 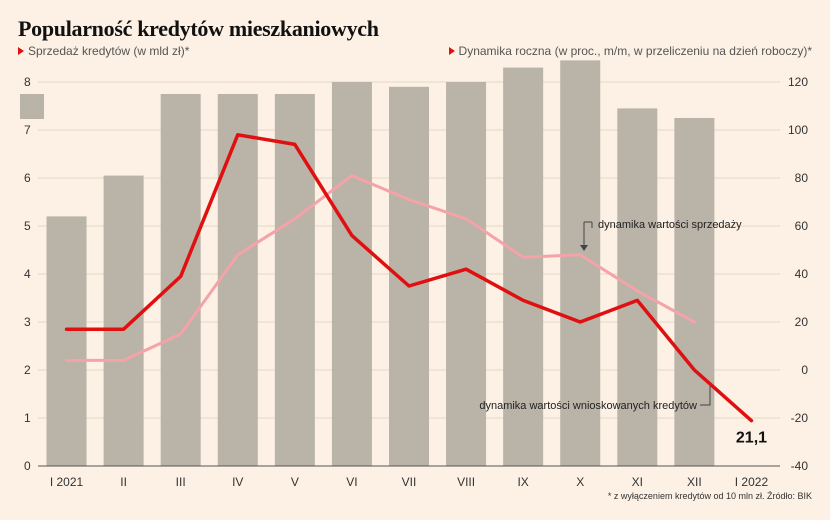 What do you see at coordinates (351, 482) in the screenshot?
I see `x-tick-label: VI` at bounding box center [351, 482].